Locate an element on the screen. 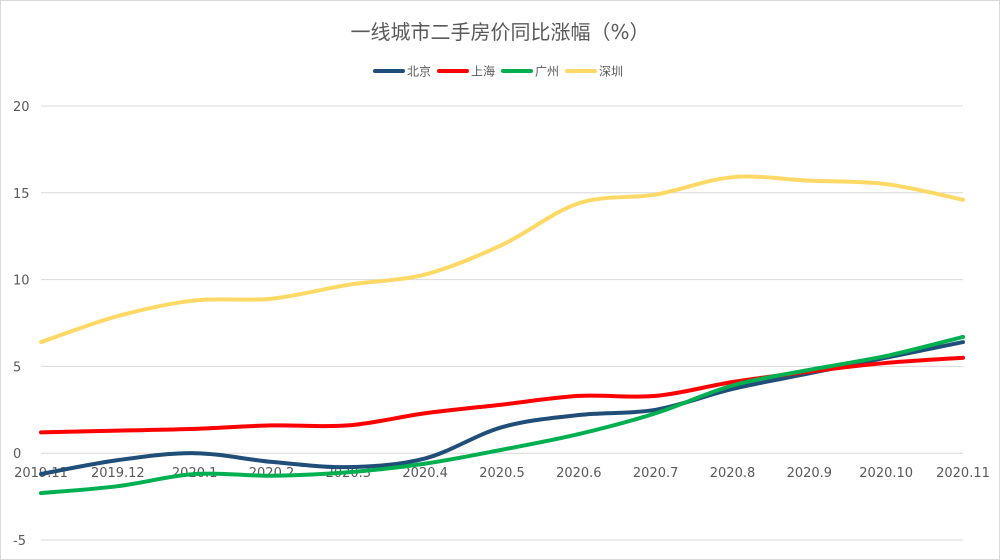 The image size is (1000, 560). legend-label: 广州 is located at coordinates (547, 72).